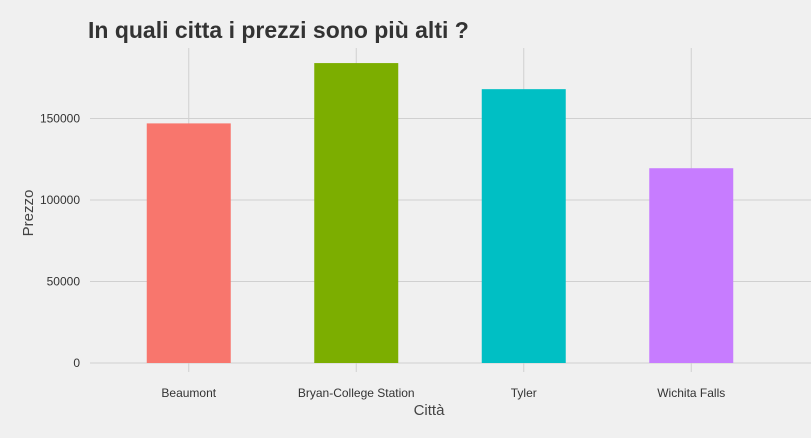 This screenshot has height=438, width=811. What do you see at coordinates (524, 393) in the screenshot?
I see `x-tick-label: Tyler` at bounding box center [524, 393].